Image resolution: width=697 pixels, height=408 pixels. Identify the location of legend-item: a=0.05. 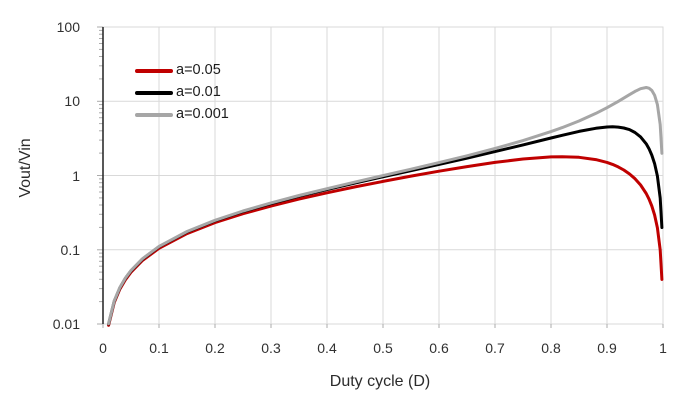
(182, 70).